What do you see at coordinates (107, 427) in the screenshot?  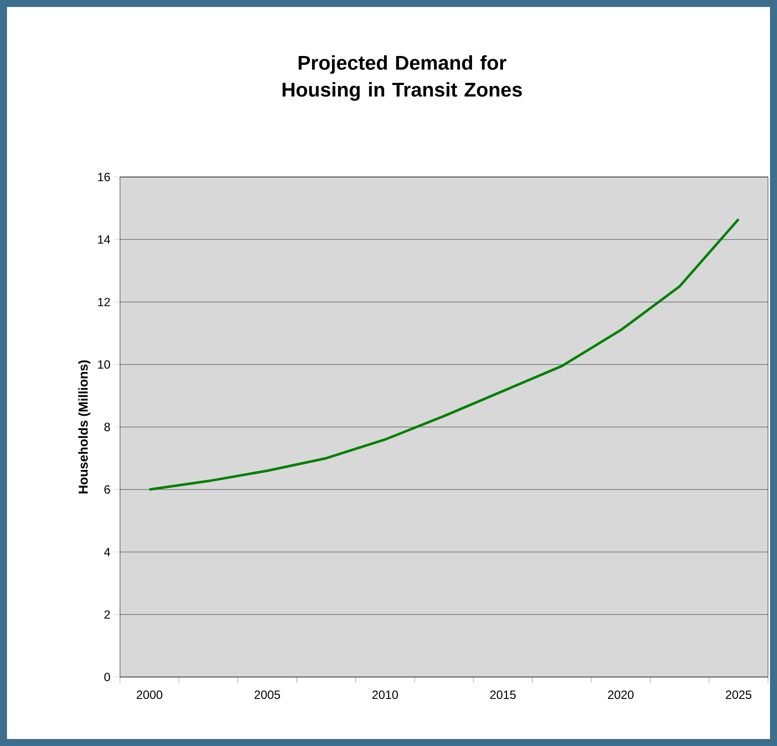 I see `y-tick-label: 8` at bounding box center [107, 427].